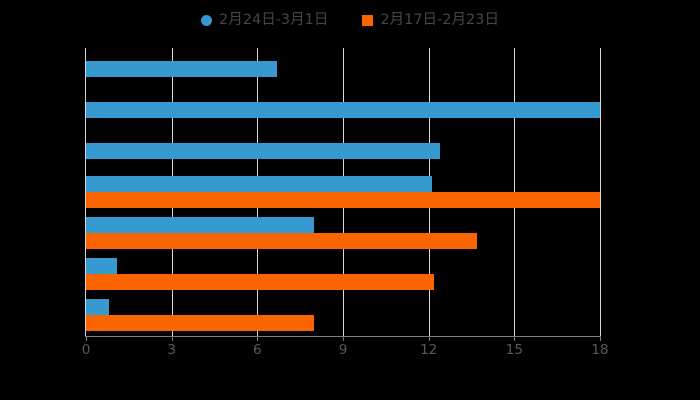  What do you see at coordinates (368, 20) in the screenshot?
I see `legend-marker-square-icon` at bounding box center [368, 20].